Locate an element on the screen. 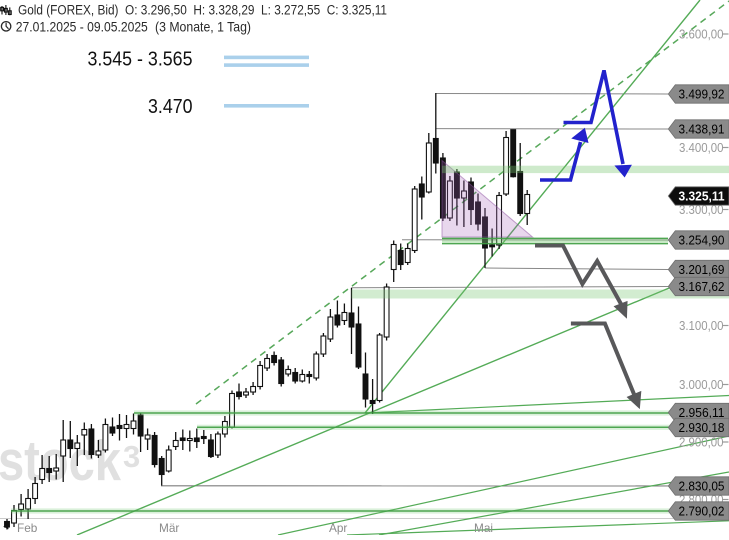 This screenshot has height=540, width=729. svg-text: 3.000,00 is located at coordinates (701, 384).